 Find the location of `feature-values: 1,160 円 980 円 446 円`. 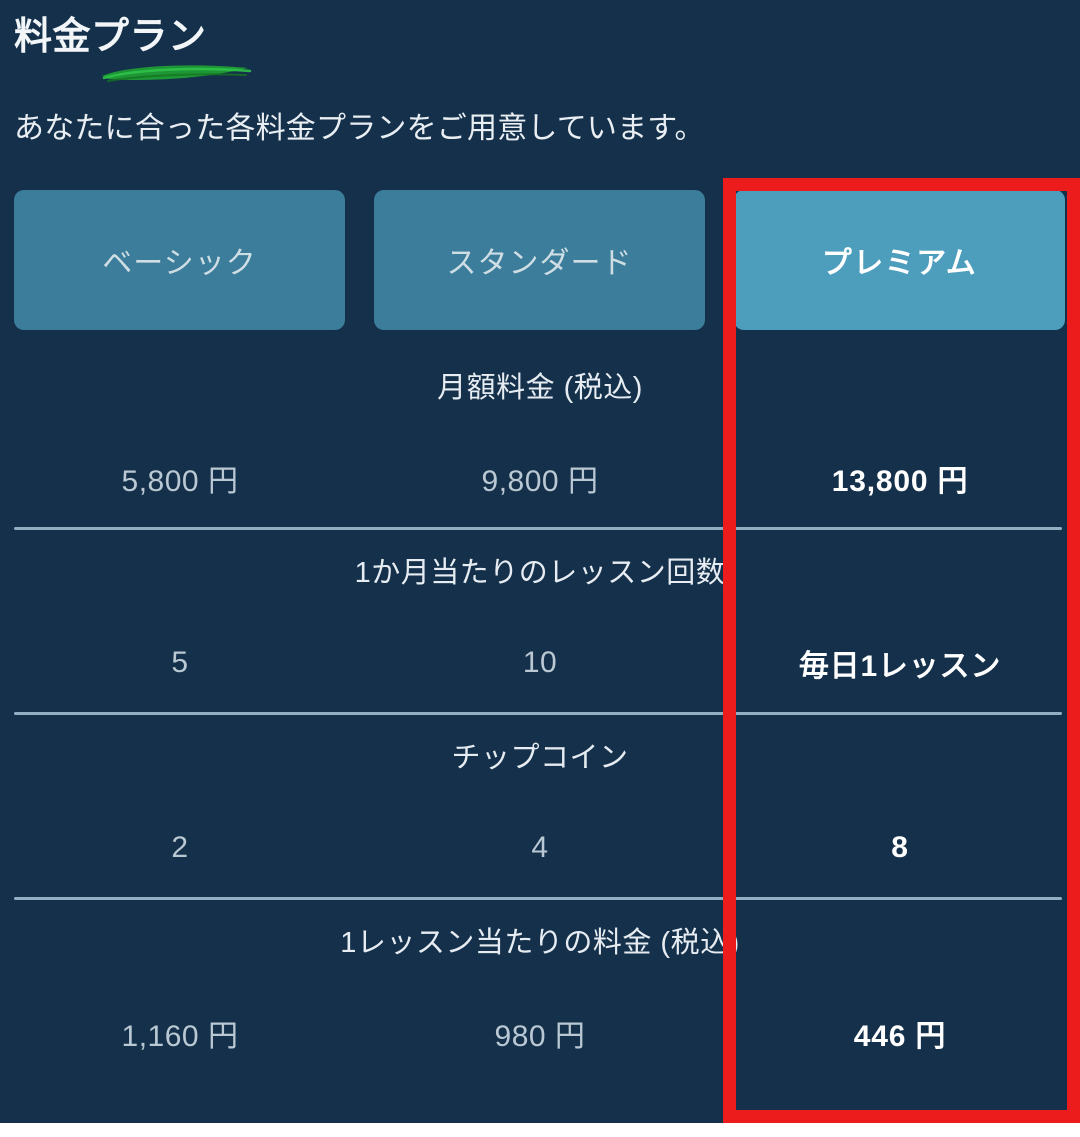

feature-values: 1,160 円 980 円 446 円 is located at coordinates (540, 1032).